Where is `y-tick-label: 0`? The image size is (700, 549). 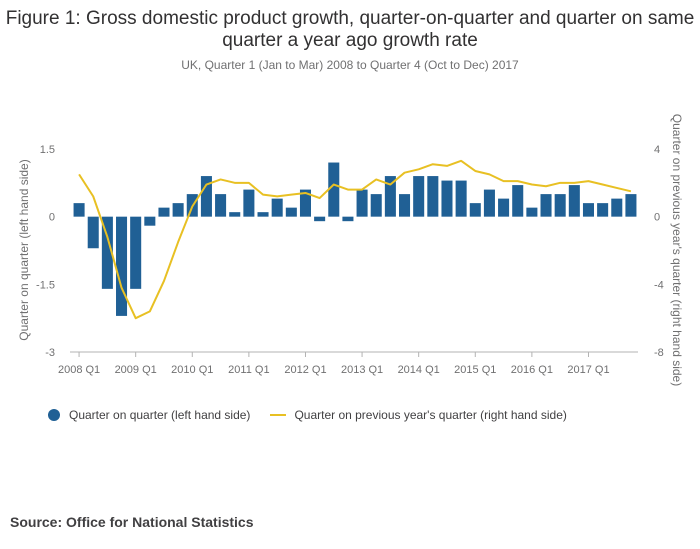 y-tick-label: 0 is located at coordinates (52, 218).